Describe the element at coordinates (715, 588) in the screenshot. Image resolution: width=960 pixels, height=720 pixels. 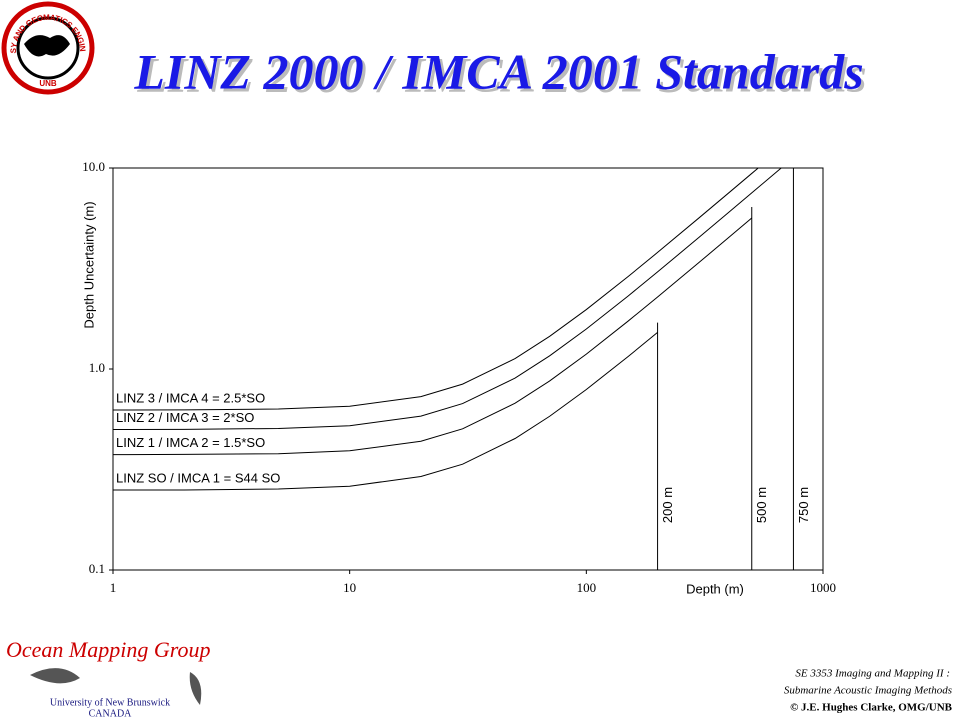
I see `x-axis-label: Depth (m)` at that location.